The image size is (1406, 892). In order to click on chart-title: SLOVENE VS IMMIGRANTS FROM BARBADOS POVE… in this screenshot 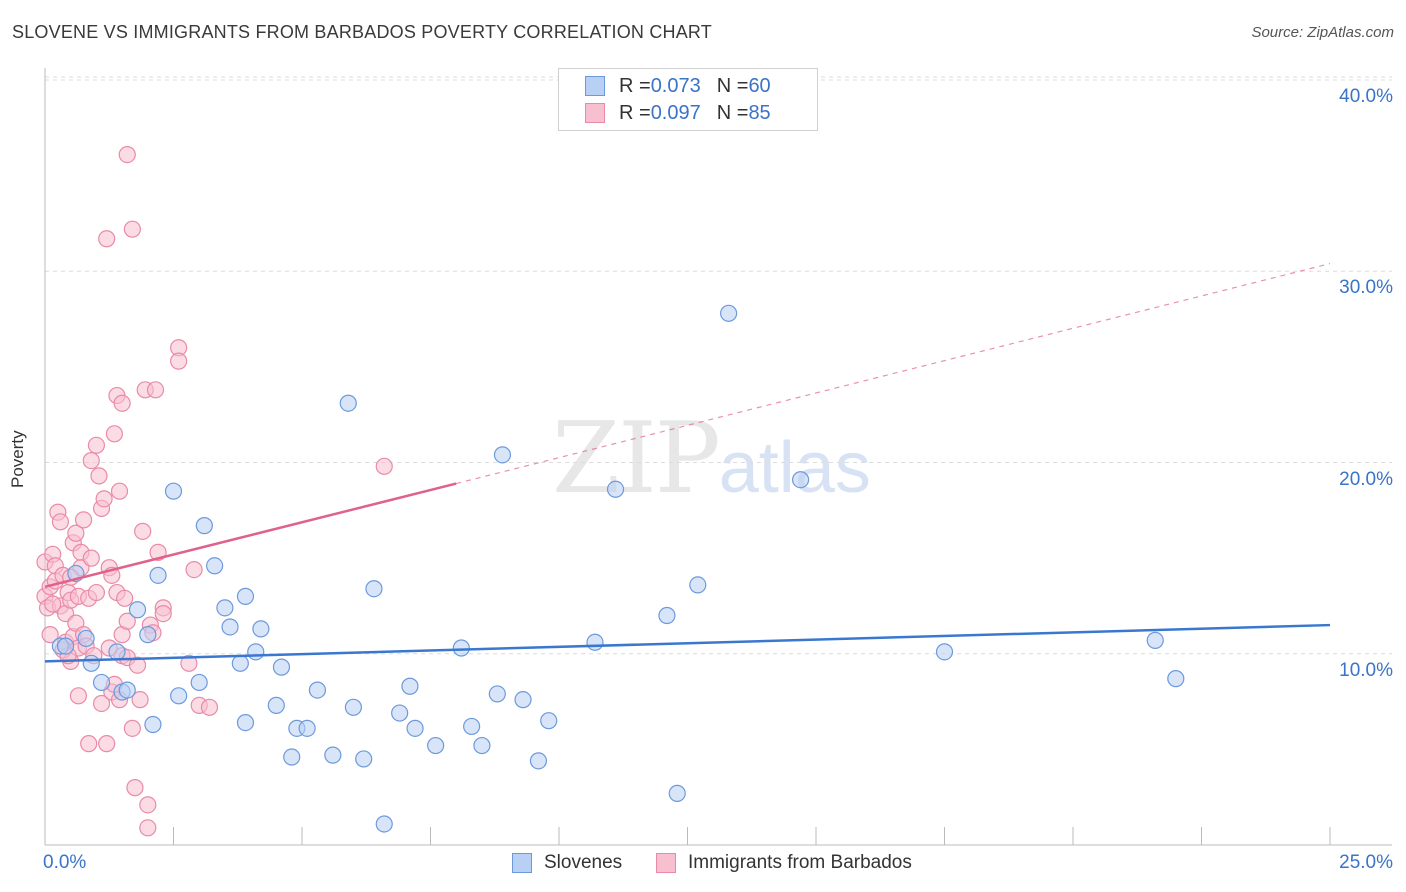, I will do `click(362, 32)`.